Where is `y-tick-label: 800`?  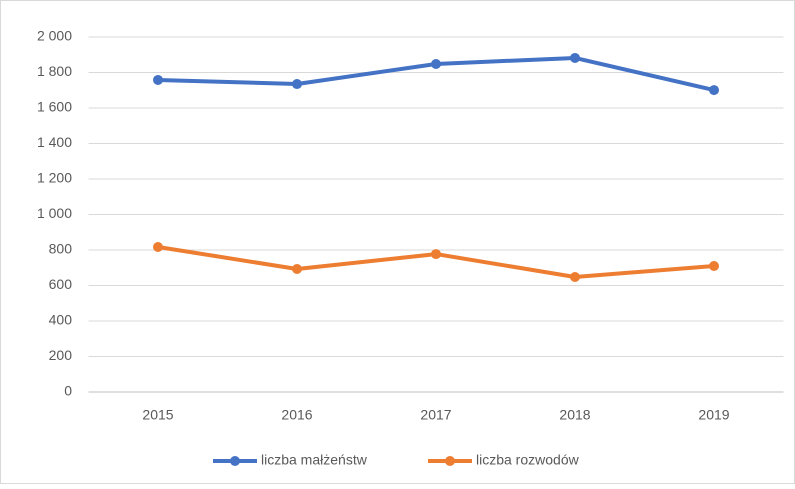
y-tick-label: 800 is located at coordinates (61, 249).